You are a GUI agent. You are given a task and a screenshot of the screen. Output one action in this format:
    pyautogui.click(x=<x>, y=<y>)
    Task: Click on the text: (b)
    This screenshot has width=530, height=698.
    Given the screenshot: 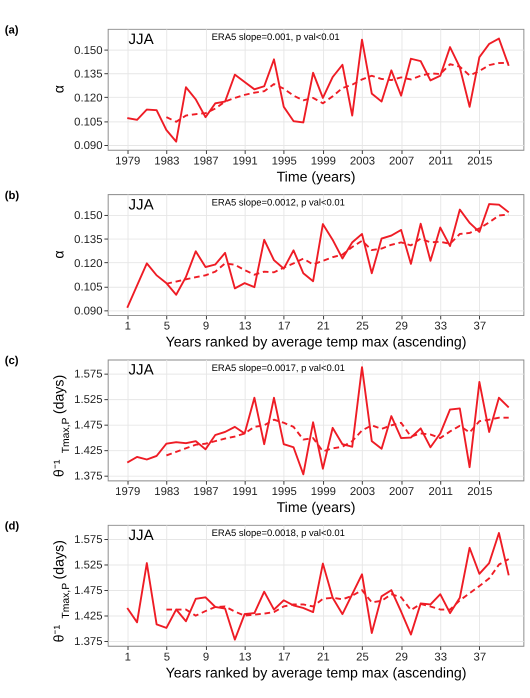 What is the action you would take?
    pyautogui.click(x=12, y=196)
    